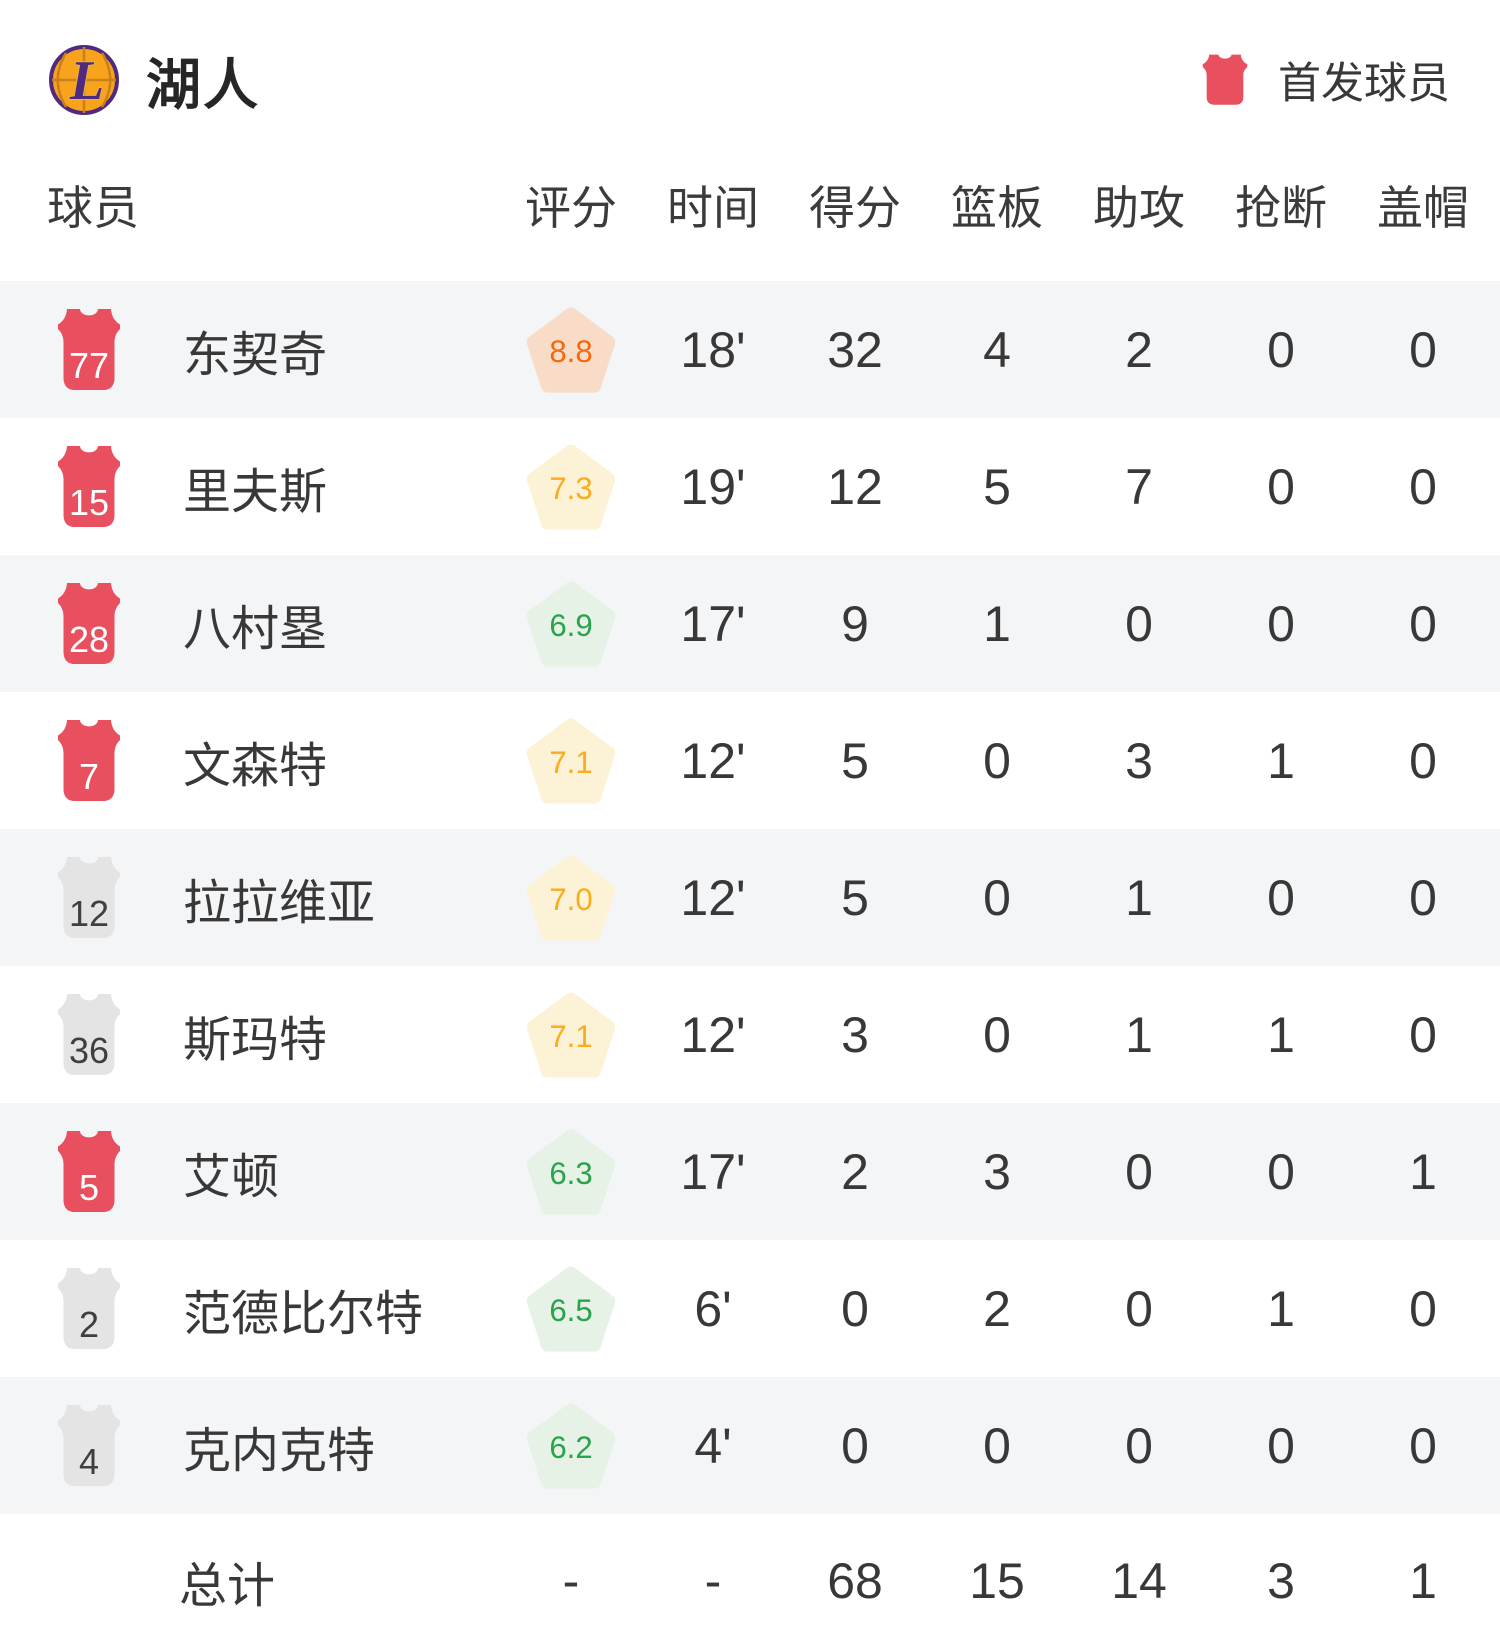 The image size is (1500, 1648). I want to click on rating-cell: 6.3, so click(571, 1172).